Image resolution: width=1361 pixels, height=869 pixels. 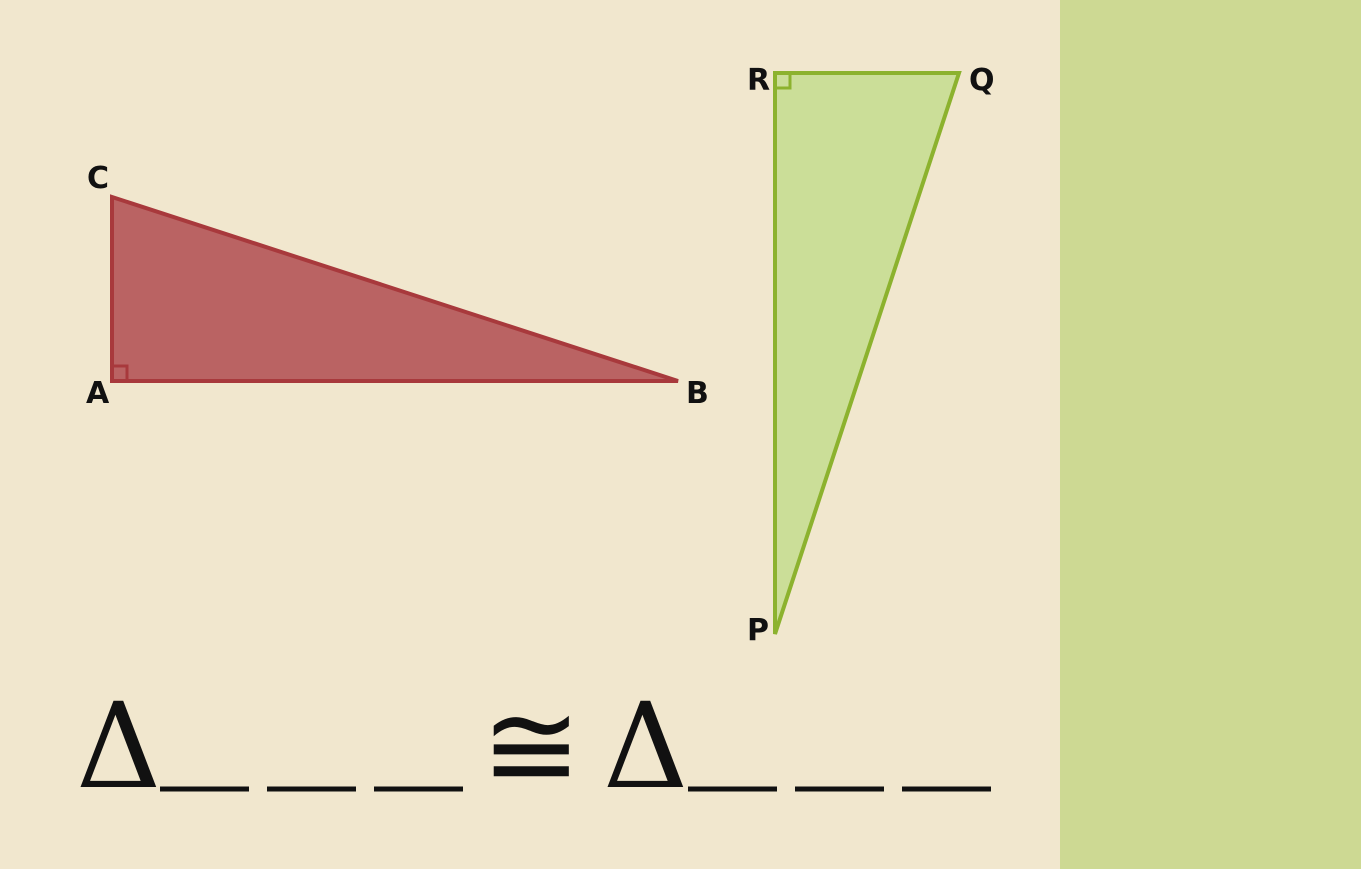 I want to click on congruence-symbol: ≅, so click(x=531, y=746).